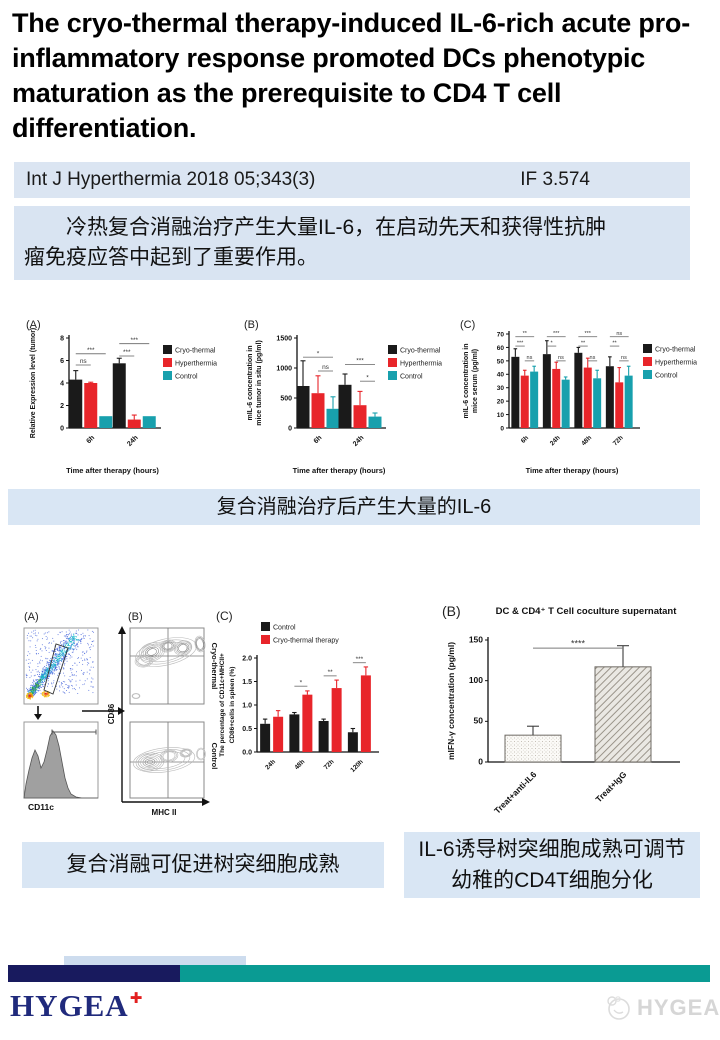 This screenshot has width=720, height=1040. What do you see at coordinates (501, 415) in the screenshot?
I see `svg-text: 10` at bounding box center [501, 415].